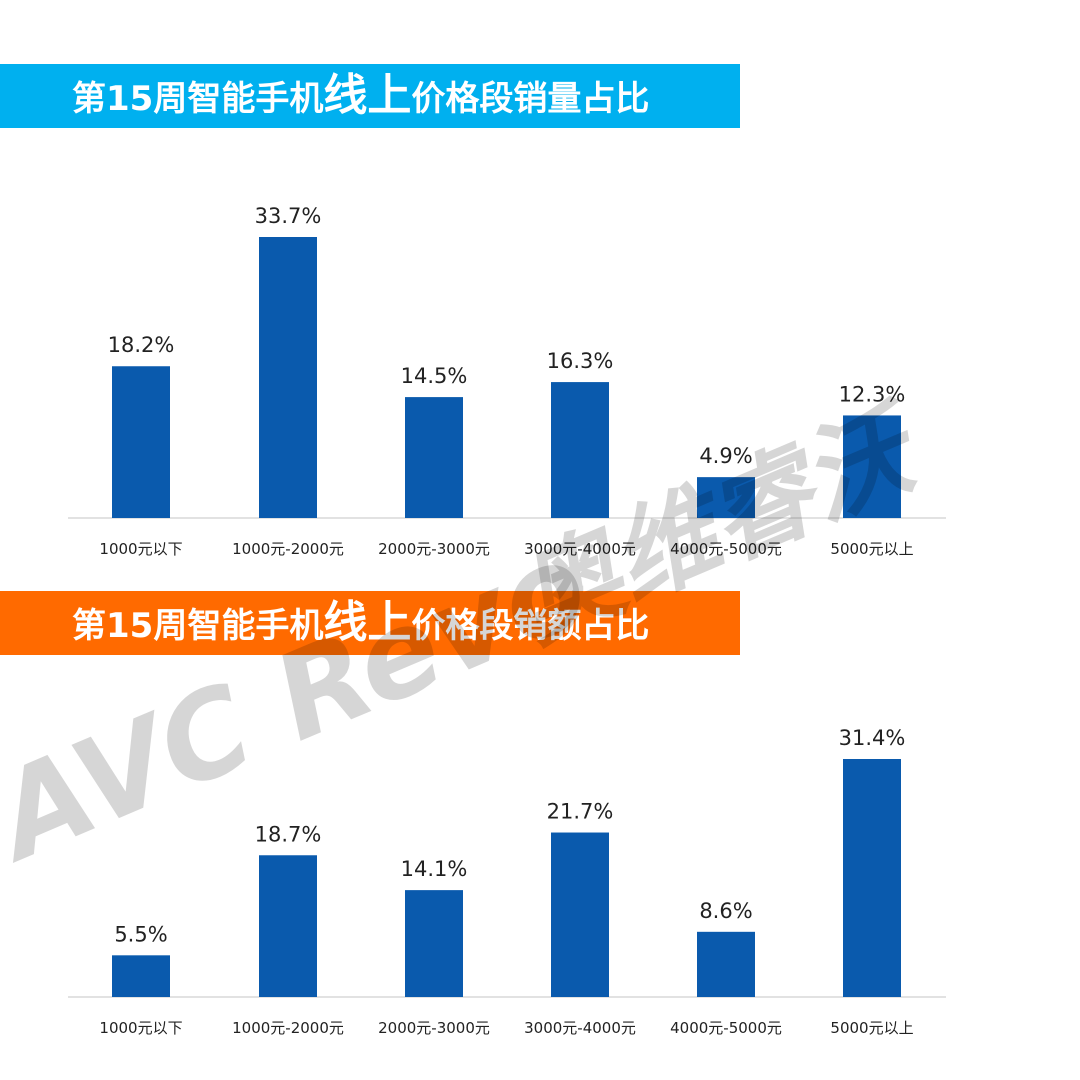 Image resolution: width=1080 pixels, height=1080 pixels. Describe the element at coordinates (288, 549) in the screenshot. I see `volume-category-label: 1000元-2000元` at that location.